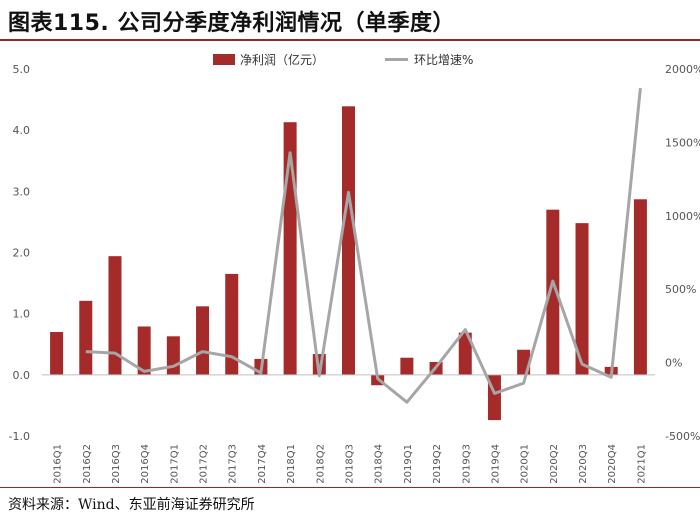  What do you see at coordinates (116, 464) in the screenshot?
I see `x-axis-tick-label: 2016Q3` at bounding box center [116, 464].